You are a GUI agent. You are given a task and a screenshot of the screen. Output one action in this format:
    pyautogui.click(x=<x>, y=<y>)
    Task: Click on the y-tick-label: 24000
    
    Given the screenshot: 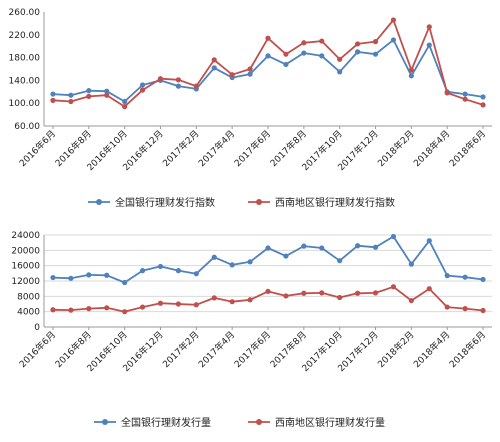 What is the action you would take?
    pyautogui.click(x=25, y=236)
    